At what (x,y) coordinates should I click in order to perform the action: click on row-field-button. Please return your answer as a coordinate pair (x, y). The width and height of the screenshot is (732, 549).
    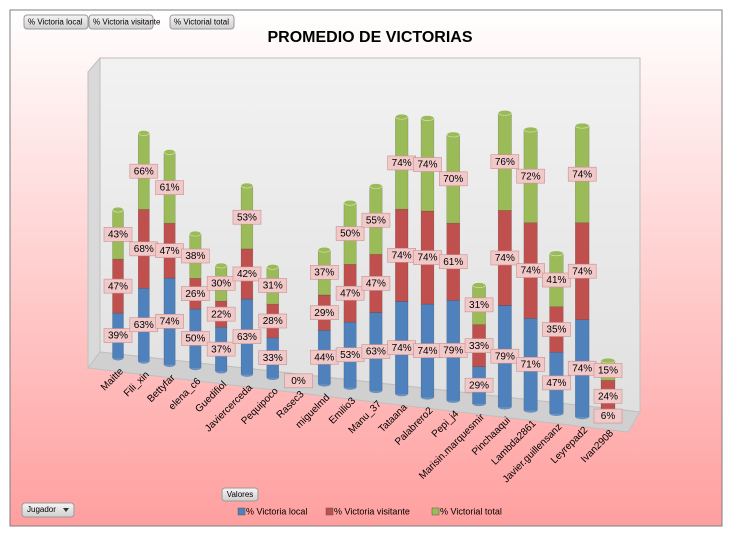
    Looking at the image, I should click on (48, 510).